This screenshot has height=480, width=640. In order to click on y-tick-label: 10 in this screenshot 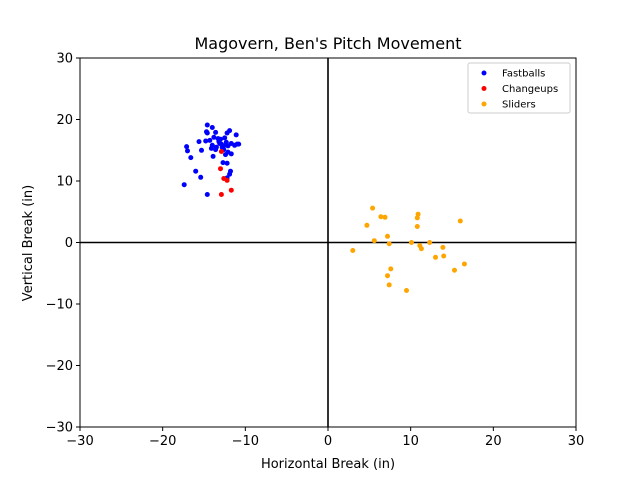, I will do `click(64, 182)`.